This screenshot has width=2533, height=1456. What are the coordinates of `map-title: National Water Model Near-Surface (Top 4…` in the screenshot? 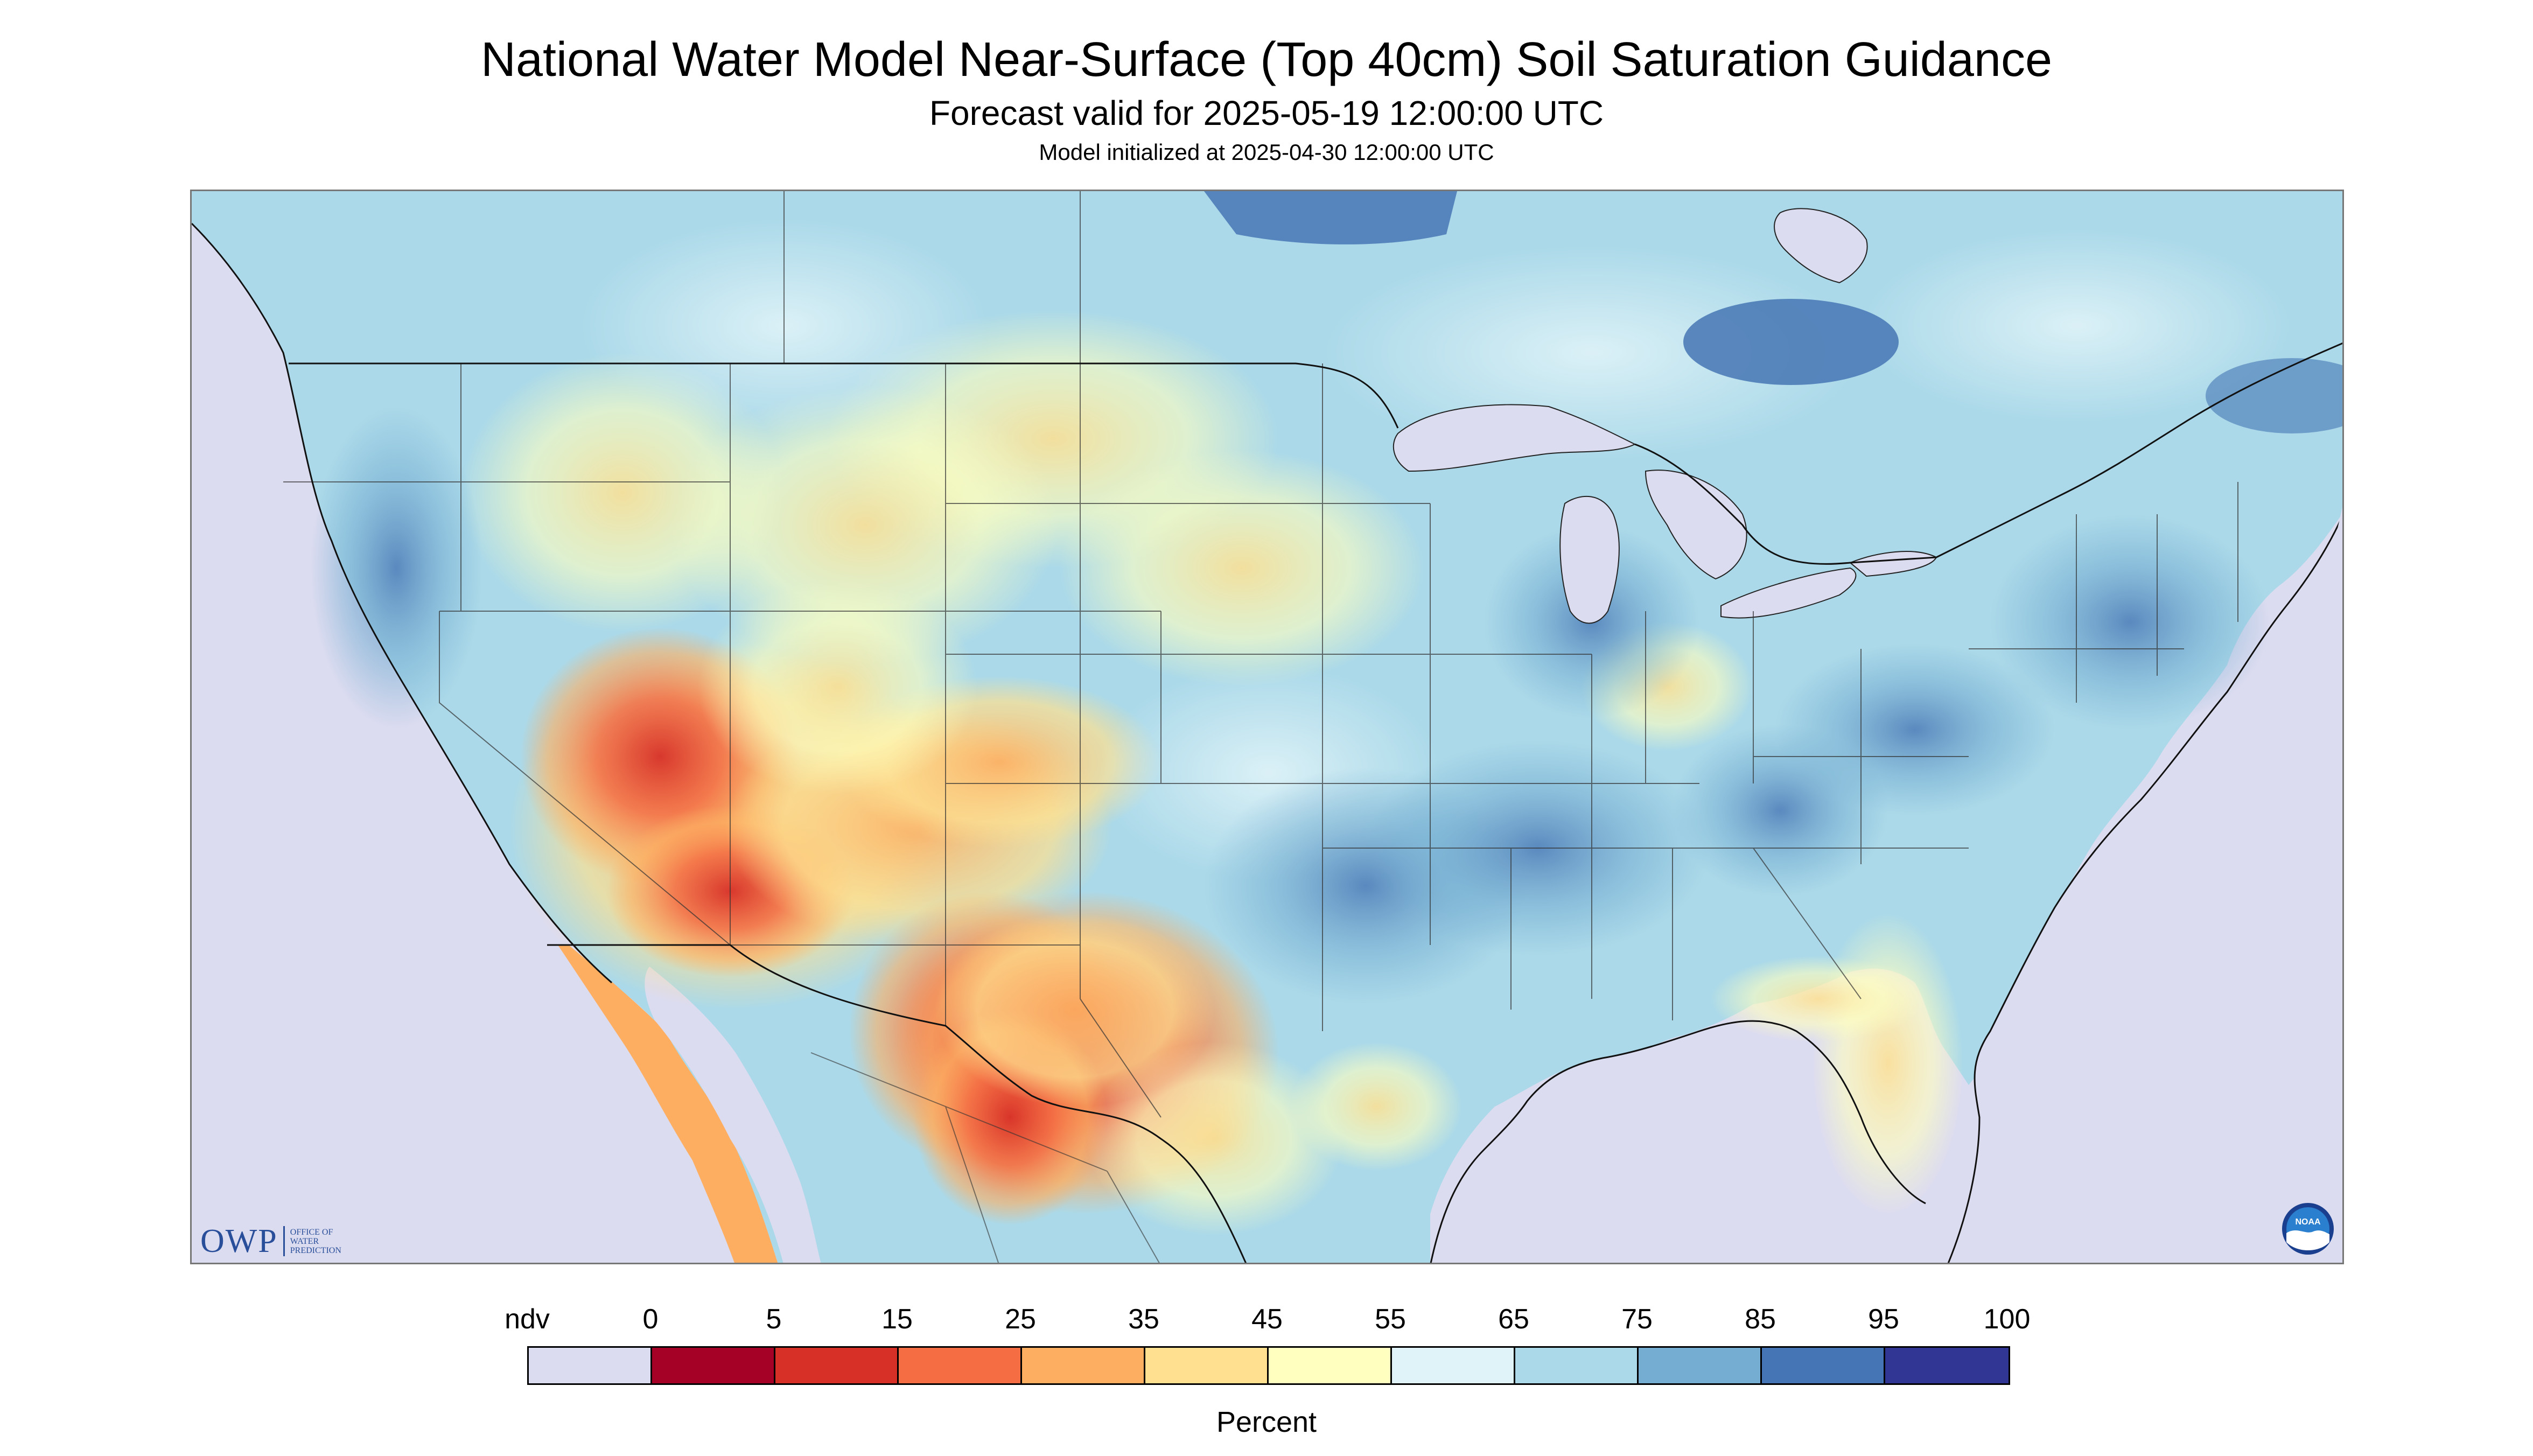 It's located at (1266, 60).